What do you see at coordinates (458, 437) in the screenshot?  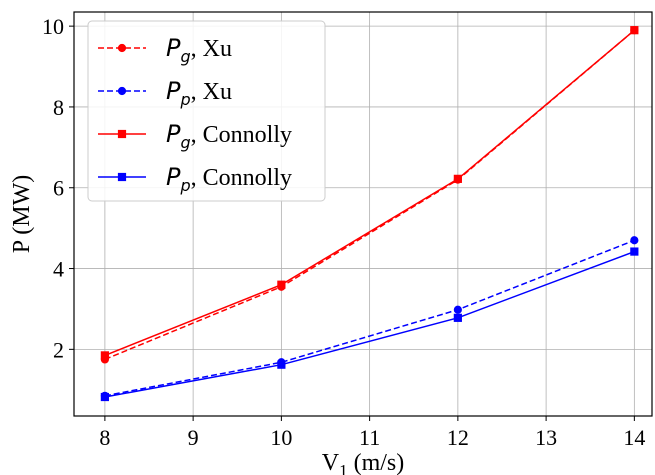 I see `x-tick-label: 12` at bounding box center [458, 437].